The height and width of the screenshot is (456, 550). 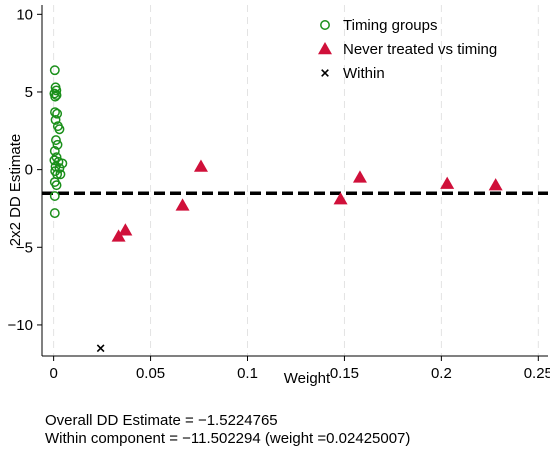 What do you see at coordinates (100, 348) in the screenshot?
I see `within-point` at bounding box center [100, 348].